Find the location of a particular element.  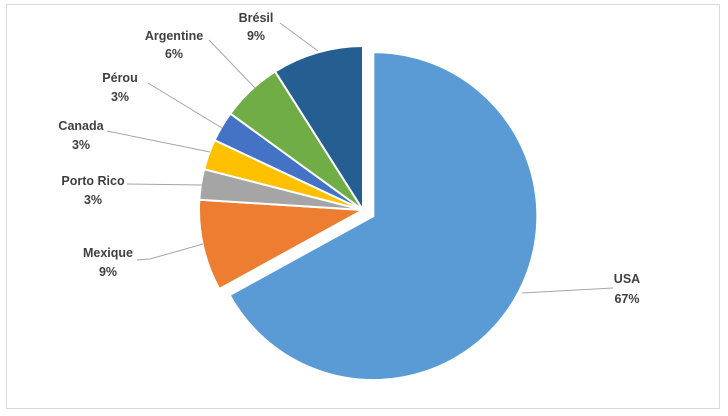

slice-value-label-usa: 67% is located at coordinates (626, 299).